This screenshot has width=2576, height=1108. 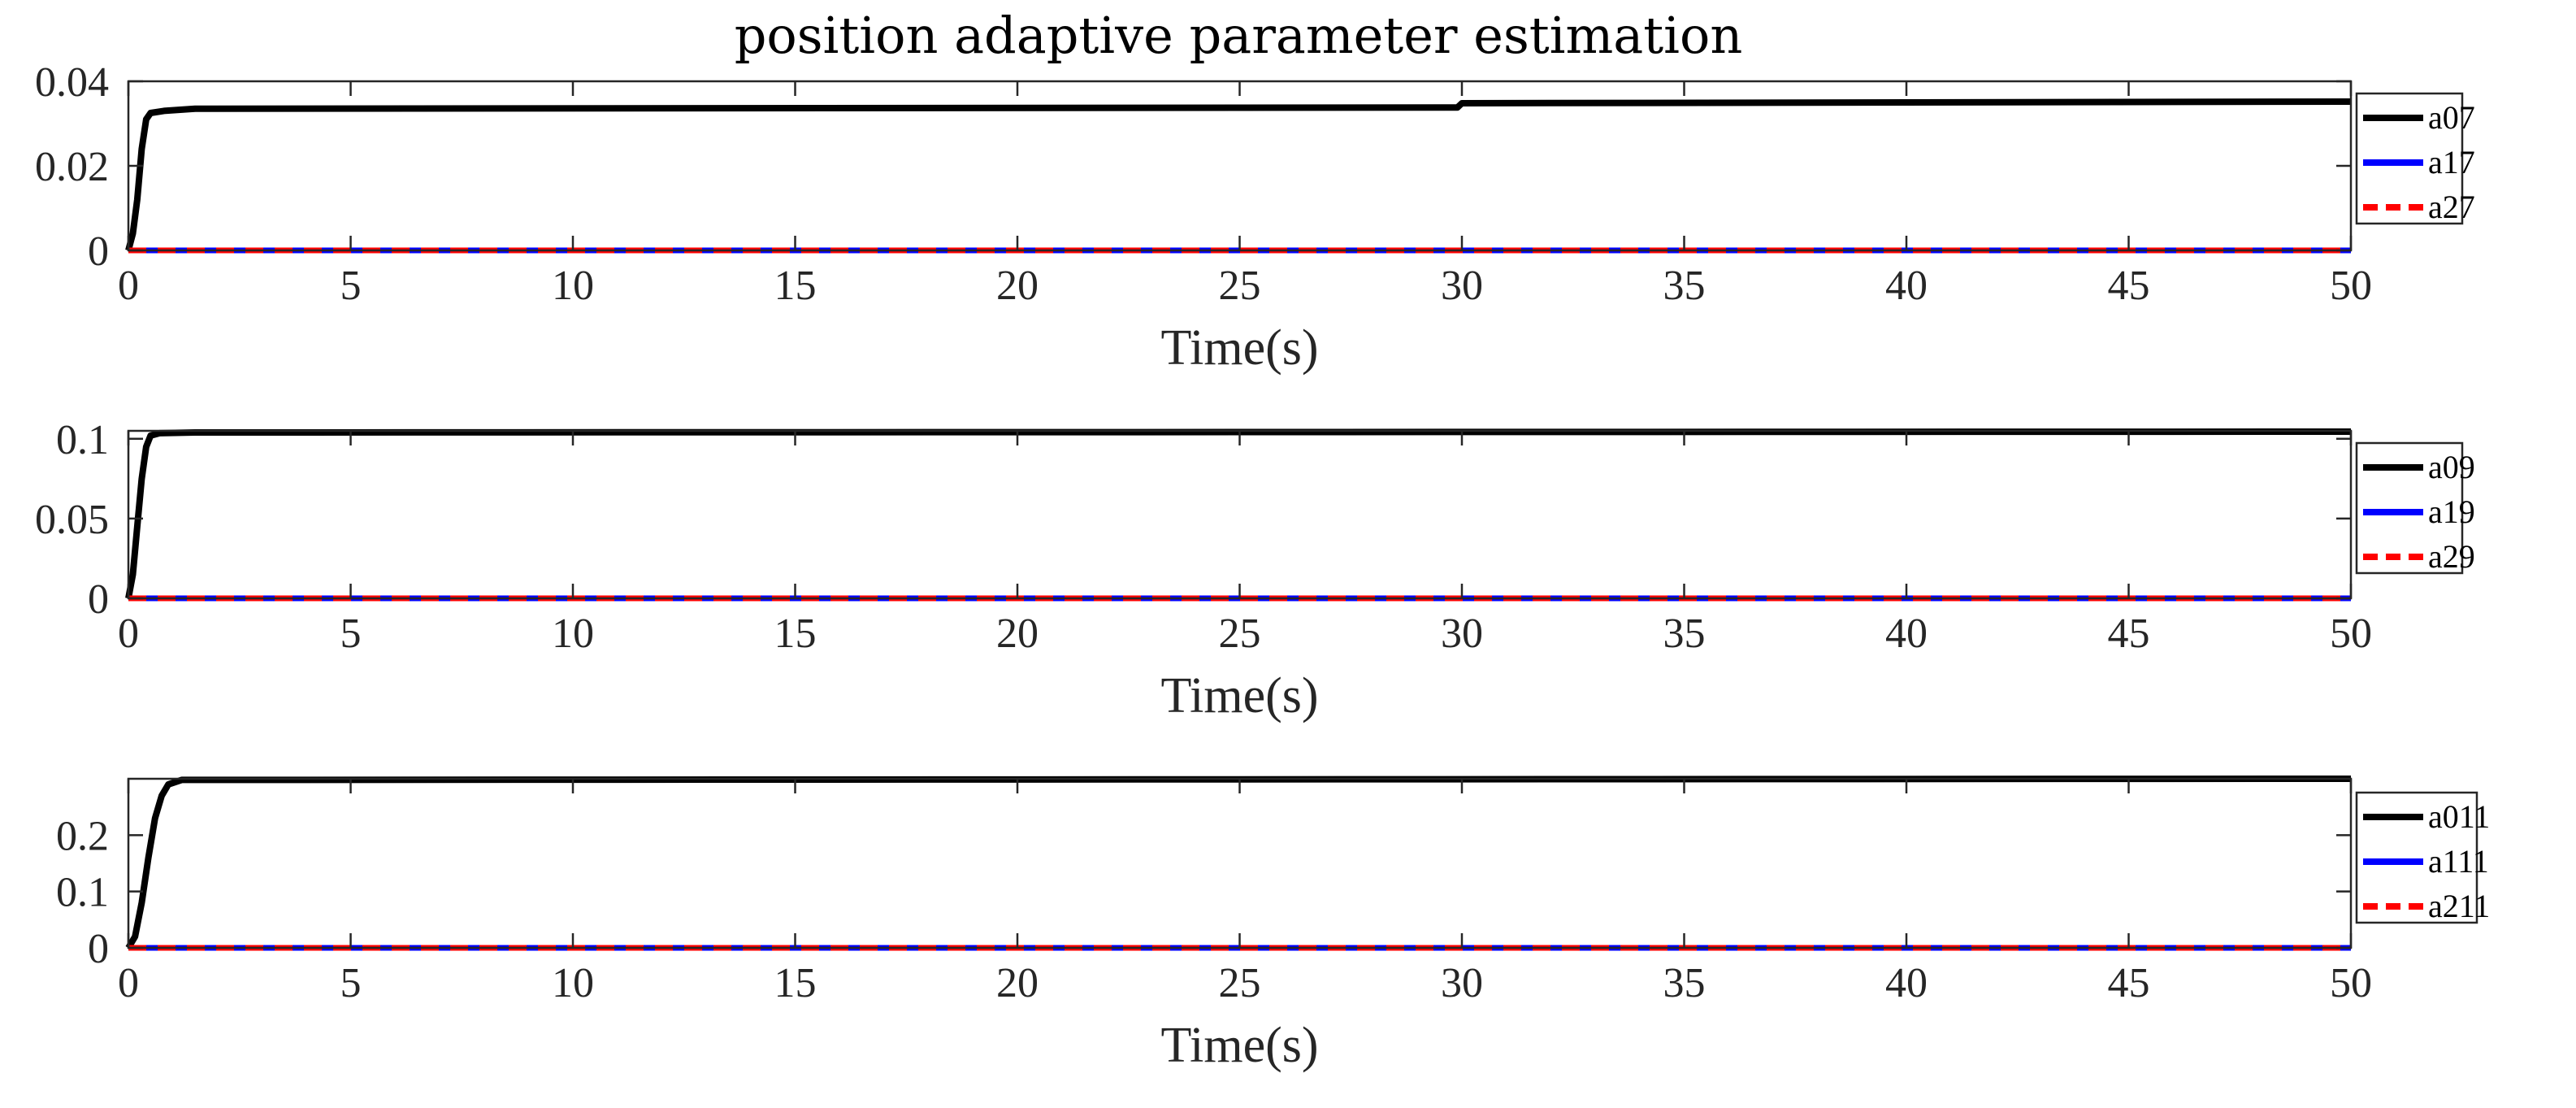 I want to click on y-tick-label: 0.05, so click(x=72, y=520).